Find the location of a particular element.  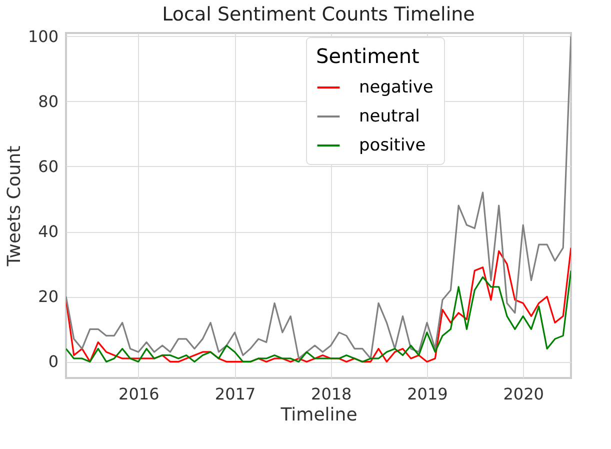

x-tick-label: 2018 is located at coordinates (331, 394).